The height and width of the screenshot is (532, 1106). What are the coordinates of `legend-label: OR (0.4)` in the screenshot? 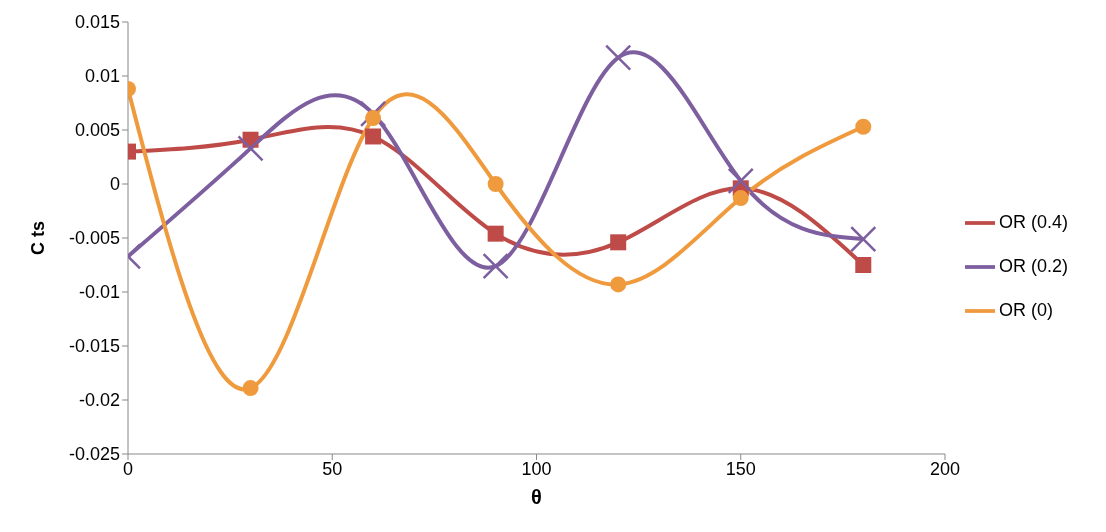 It's located at (1033, 222).